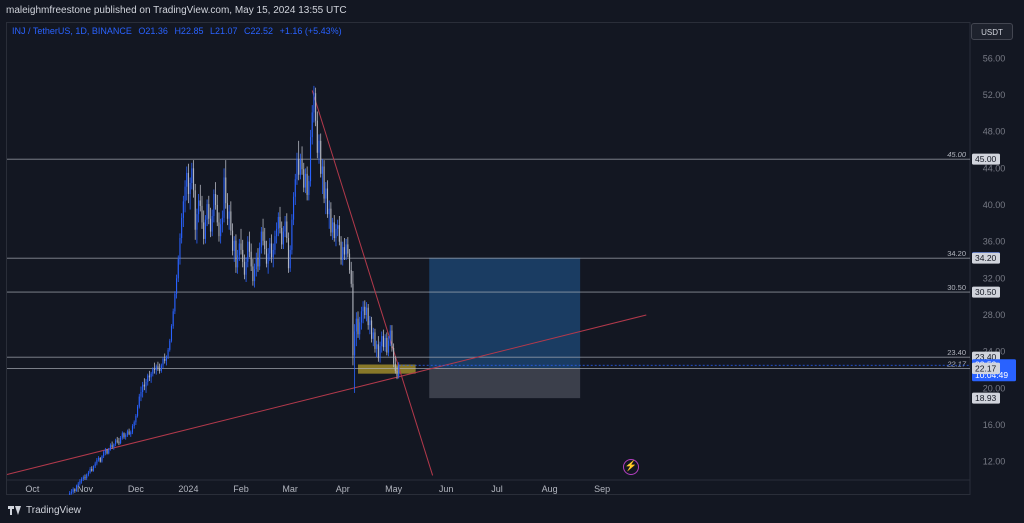 This screenshot has height=523, width=1024. Describe the element at coordinates (986, 159) in the screenshot. I see `price-label-text: 45.00` at that location.